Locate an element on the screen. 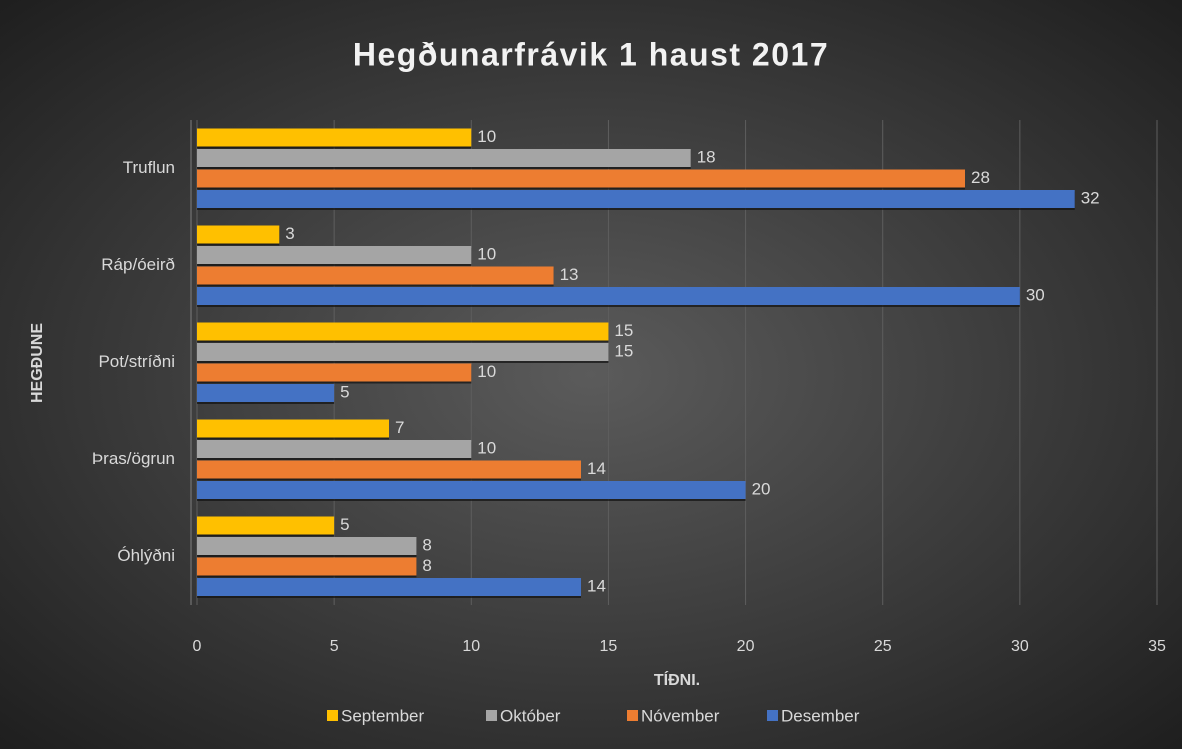 This screenshot has width=1182, height=749. legend-label: Nóvember is located at coordinates (680, 715).